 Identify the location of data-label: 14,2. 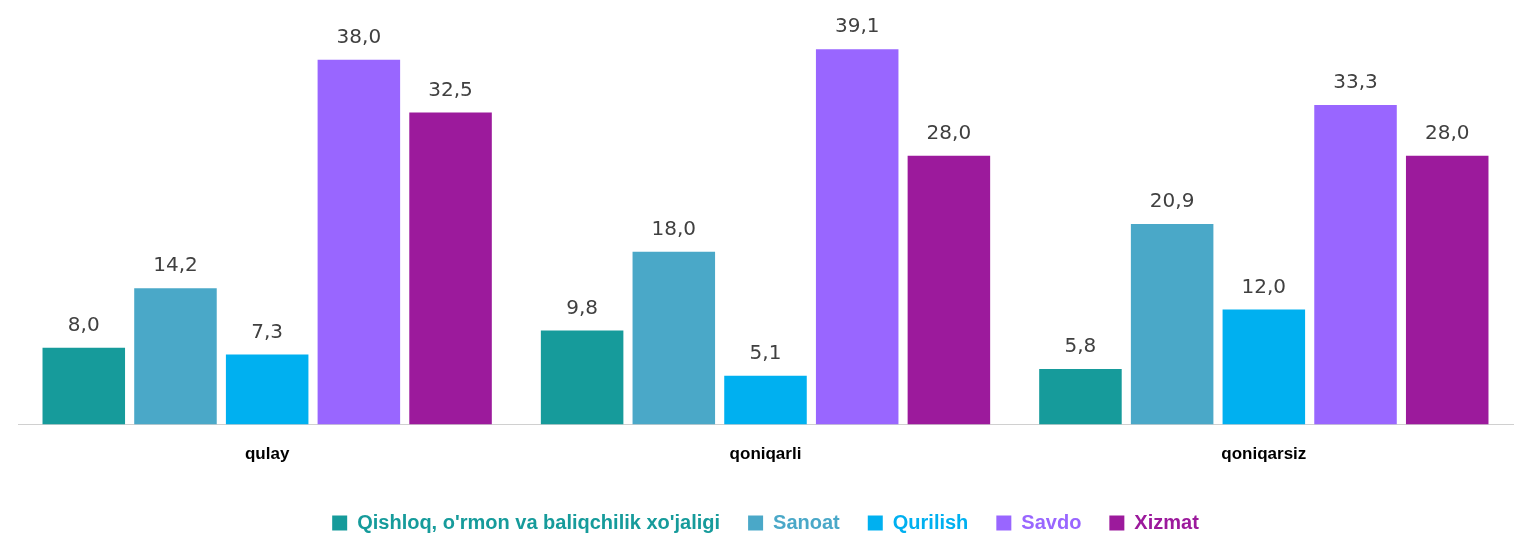
(175, 264).